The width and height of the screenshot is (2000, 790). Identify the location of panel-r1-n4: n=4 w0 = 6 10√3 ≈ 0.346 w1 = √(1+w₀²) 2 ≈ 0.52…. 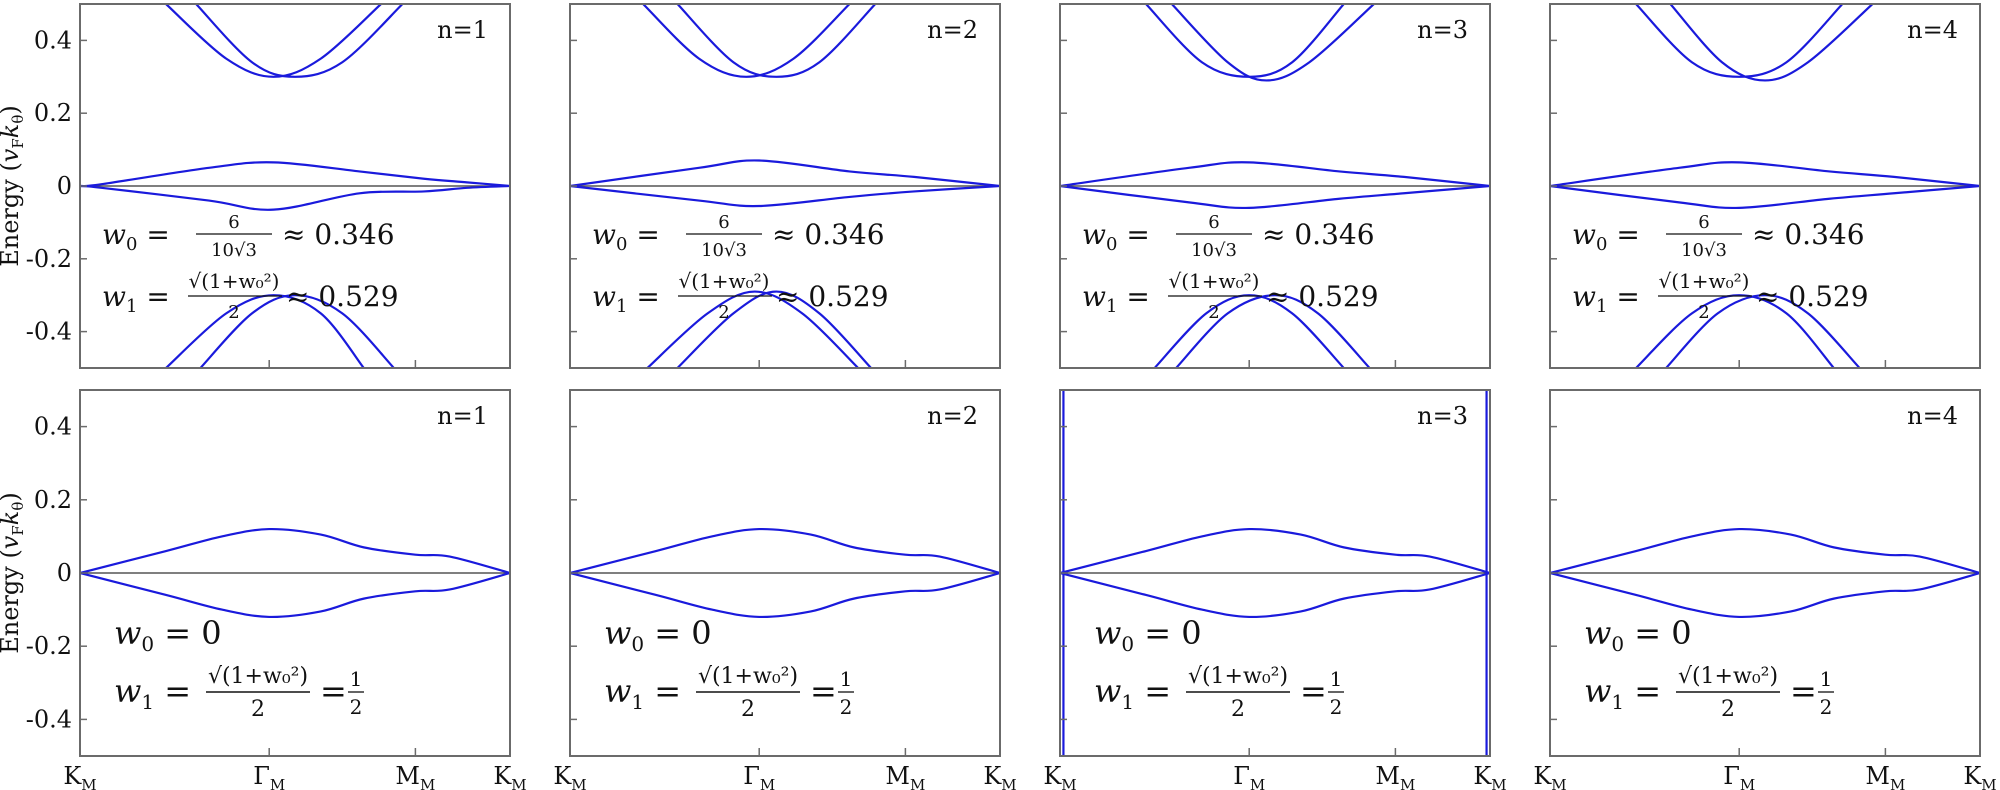
(1765, 186).